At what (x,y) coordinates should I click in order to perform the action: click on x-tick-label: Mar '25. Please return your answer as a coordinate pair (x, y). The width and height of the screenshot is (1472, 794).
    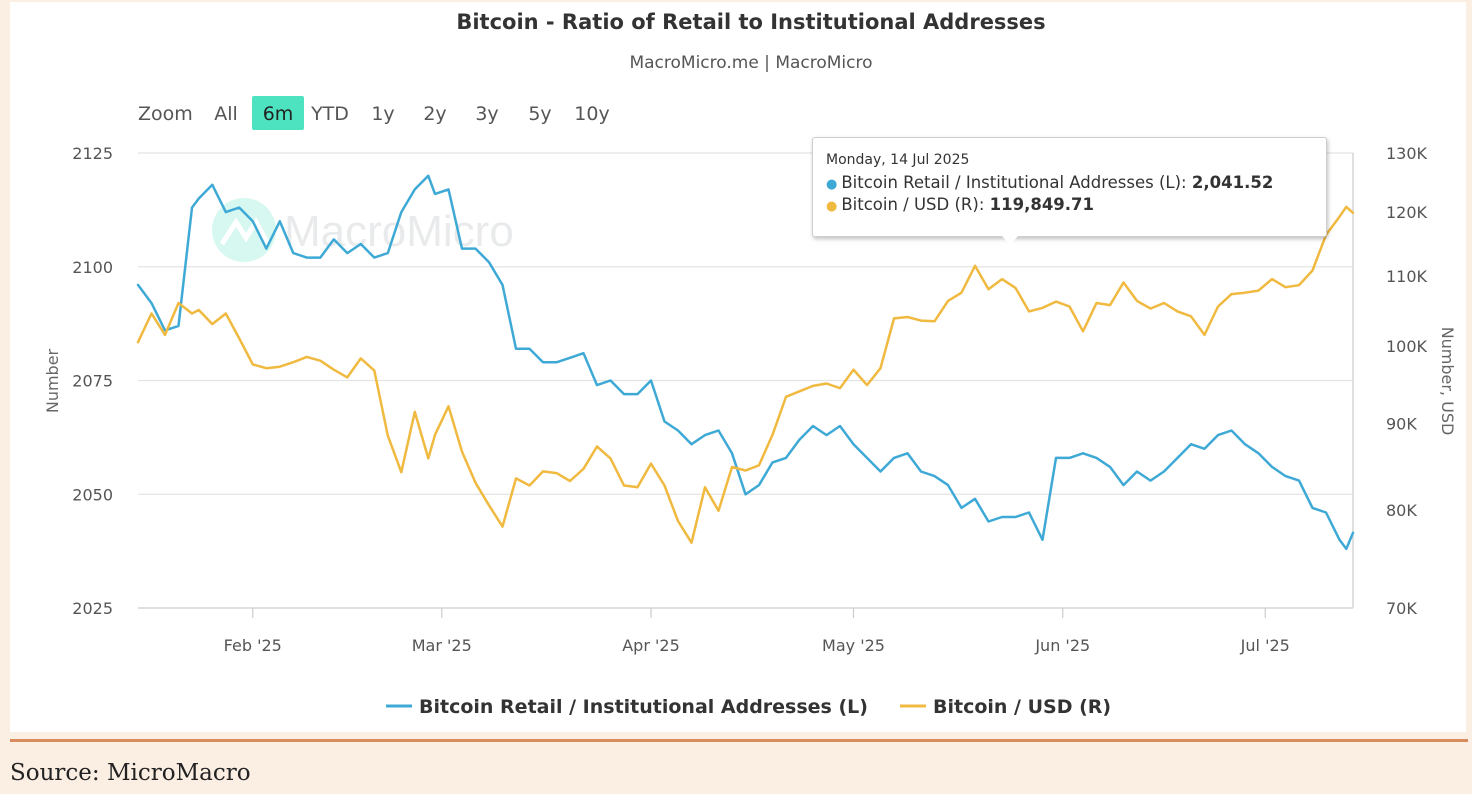
    Looking at the image, I should click on (442, 645).